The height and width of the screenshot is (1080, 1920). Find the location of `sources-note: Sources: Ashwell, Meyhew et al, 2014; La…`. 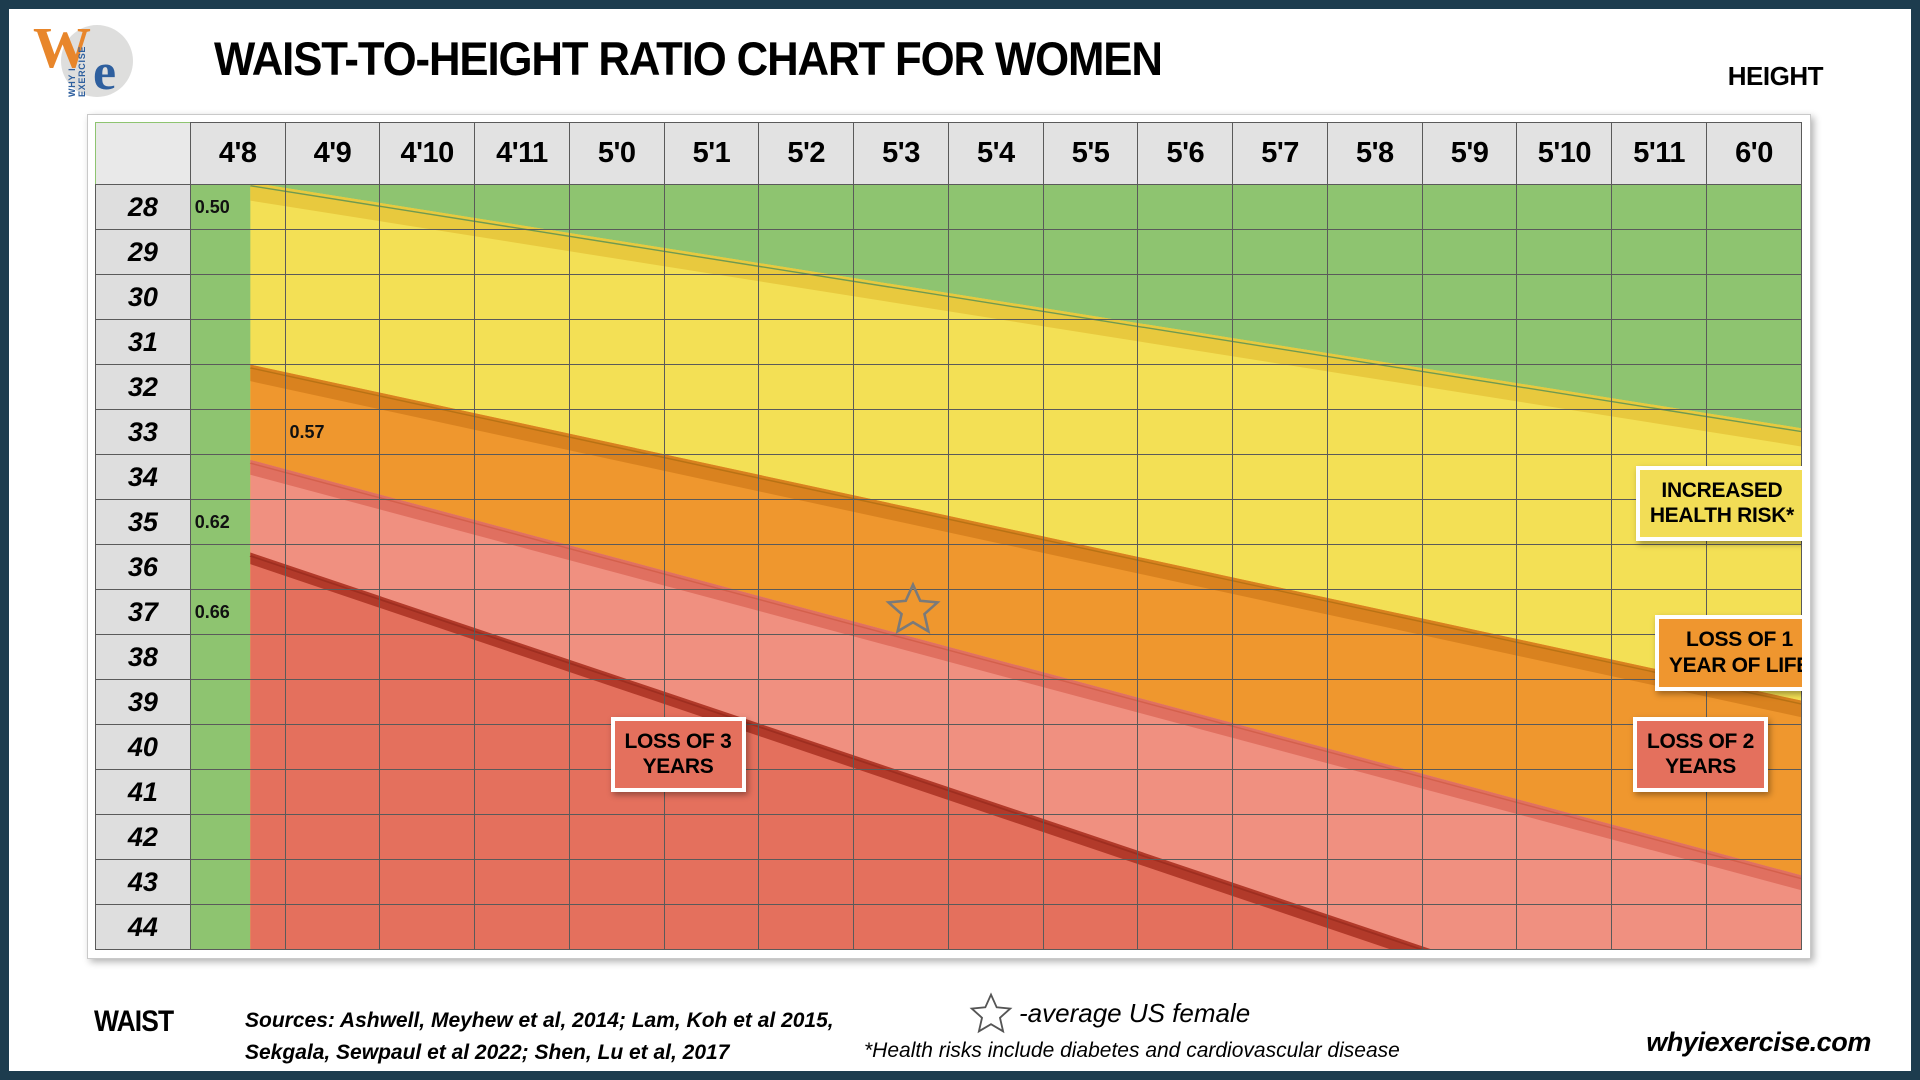

sources-note: Sources: Ashwell, Meyhew et al, 2014; La… is located at coordinates (555, 1037).